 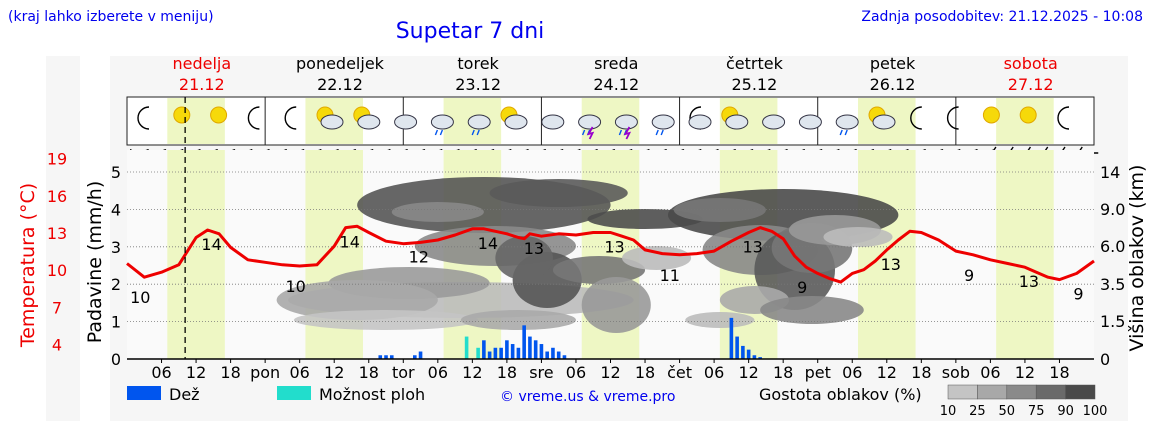 I want to click on storm-icon, so click(x=626, y=127).